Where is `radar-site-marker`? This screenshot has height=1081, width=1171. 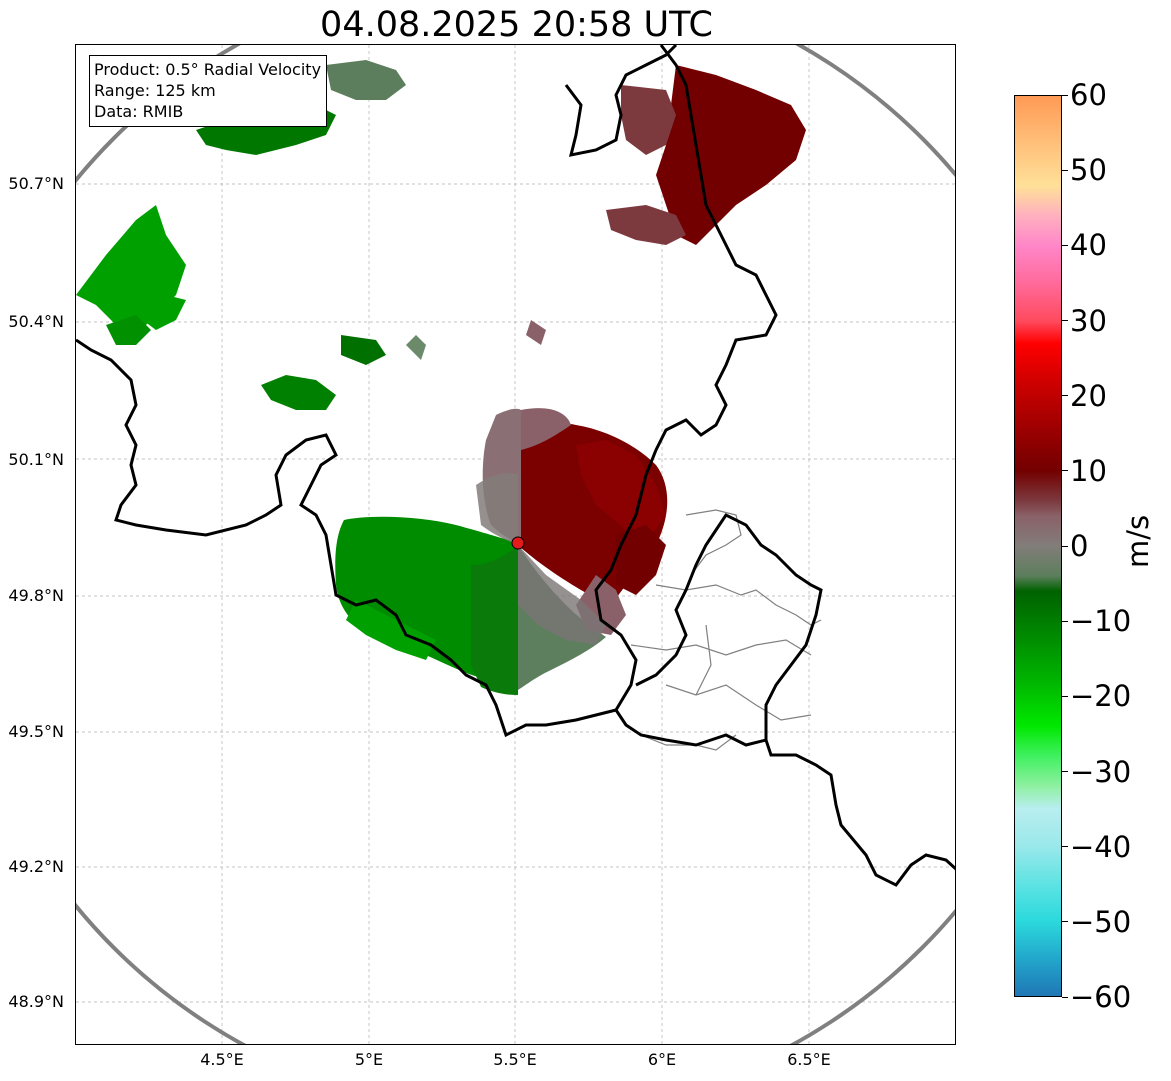
radar-site-marker is located at coordinates (518, 543).